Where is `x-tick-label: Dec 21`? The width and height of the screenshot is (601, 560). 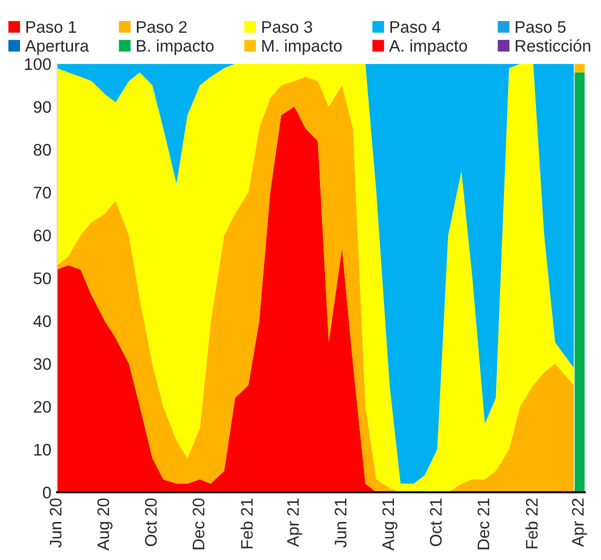 x-tick-label: Dec 21 is located at coordinates (484, 524).